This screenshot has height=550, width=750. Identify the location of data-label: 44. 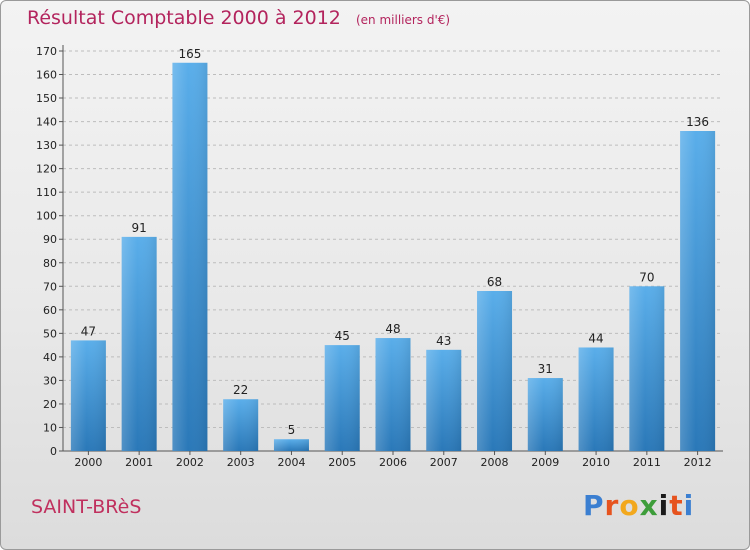
(595, 338).